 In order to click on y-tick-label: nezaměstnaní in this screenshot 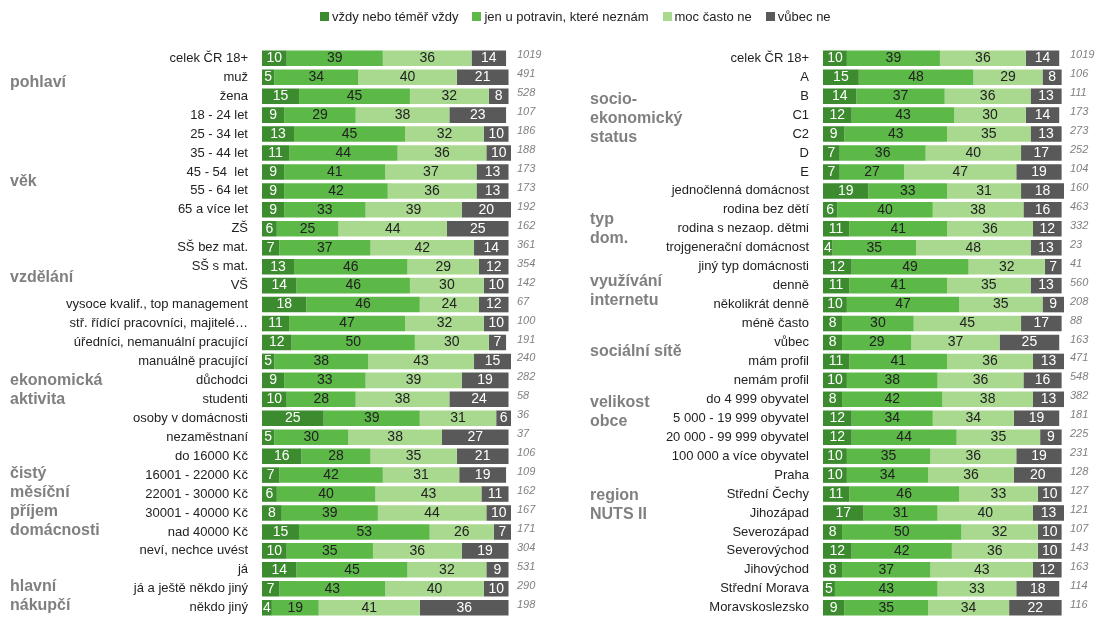, I will do `click(207, 436)`.